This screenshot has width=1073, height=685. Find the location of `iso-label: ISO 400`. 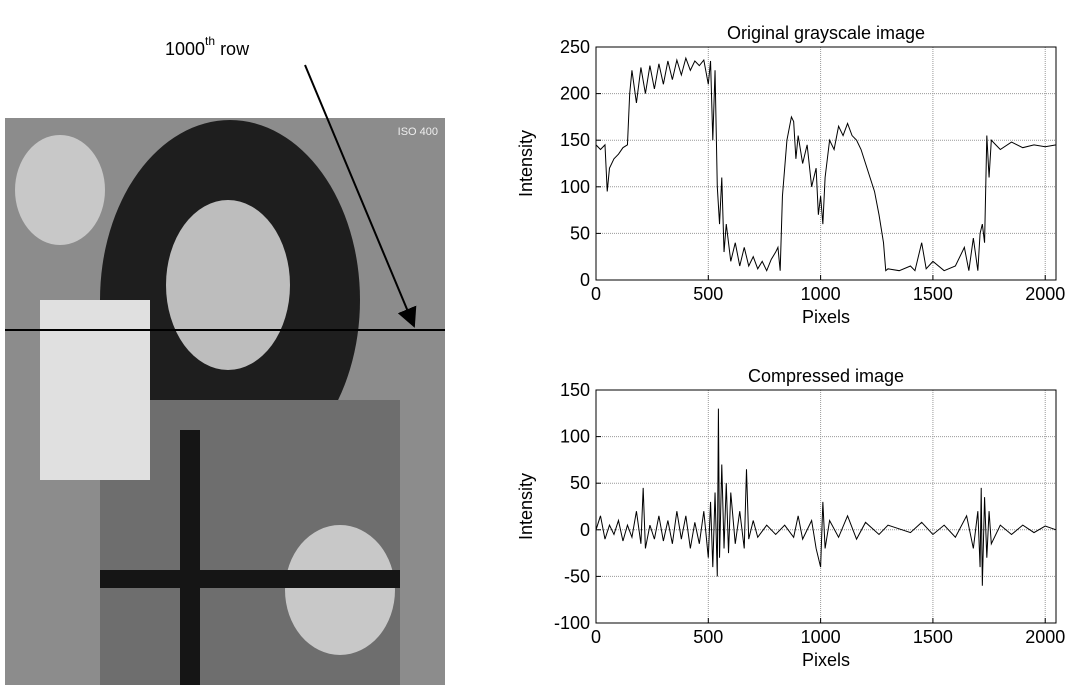

iso-label: ISO 400 is located at coordinates (418, 132).